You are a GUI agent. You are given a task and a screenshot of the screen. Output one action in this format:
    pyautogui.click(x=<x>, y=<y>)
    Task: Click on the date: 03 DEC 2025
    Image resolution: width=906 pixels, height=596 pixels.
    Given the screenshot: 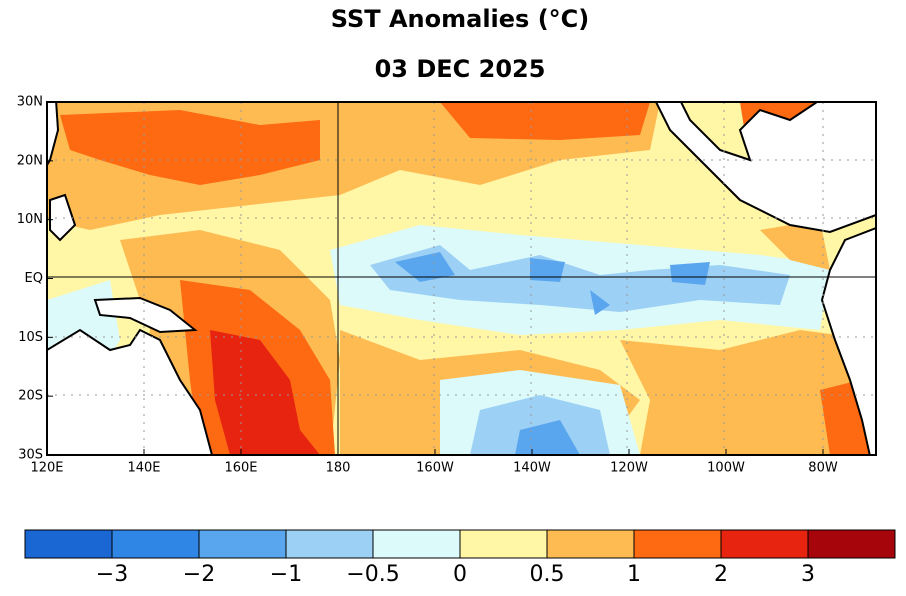 What is the action you would take?
    pyautogui.click(x=460, y=69)
    